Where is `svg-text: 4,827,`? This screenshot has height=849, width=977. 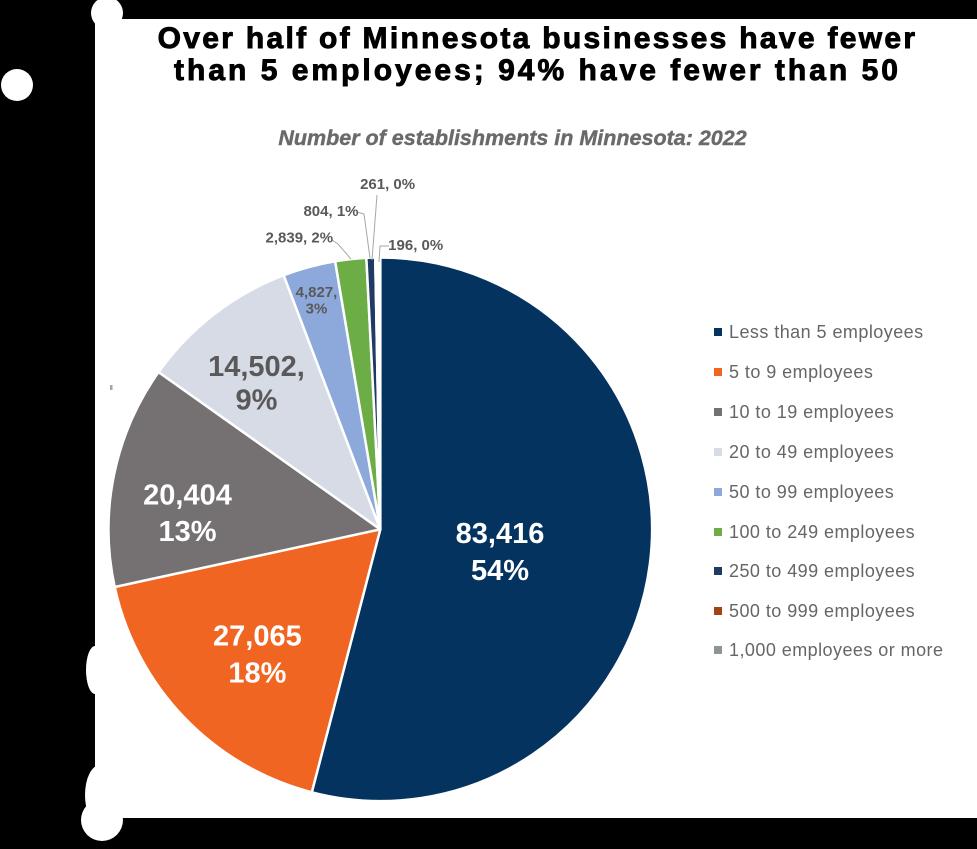
svg-text: 4,827, is located at coordinates (317, 292).